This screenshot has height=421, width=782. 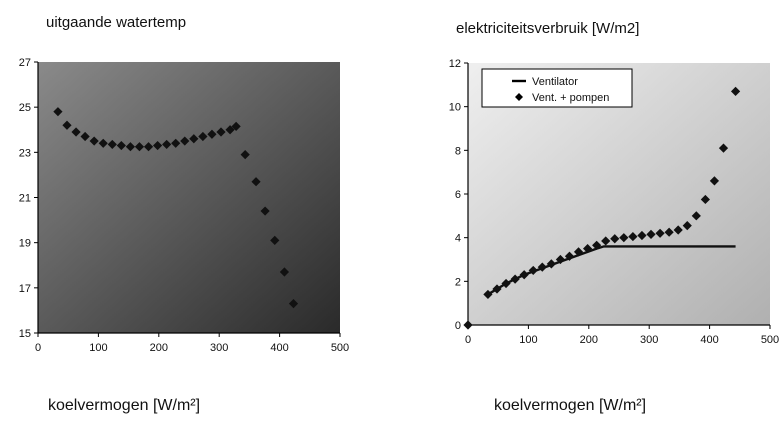 What do you see at coordinates (570, 405) in the screenshot?
I see `chart-2-xlabel: koelvermogen [W/m²]` at bounding box center [570, 405].